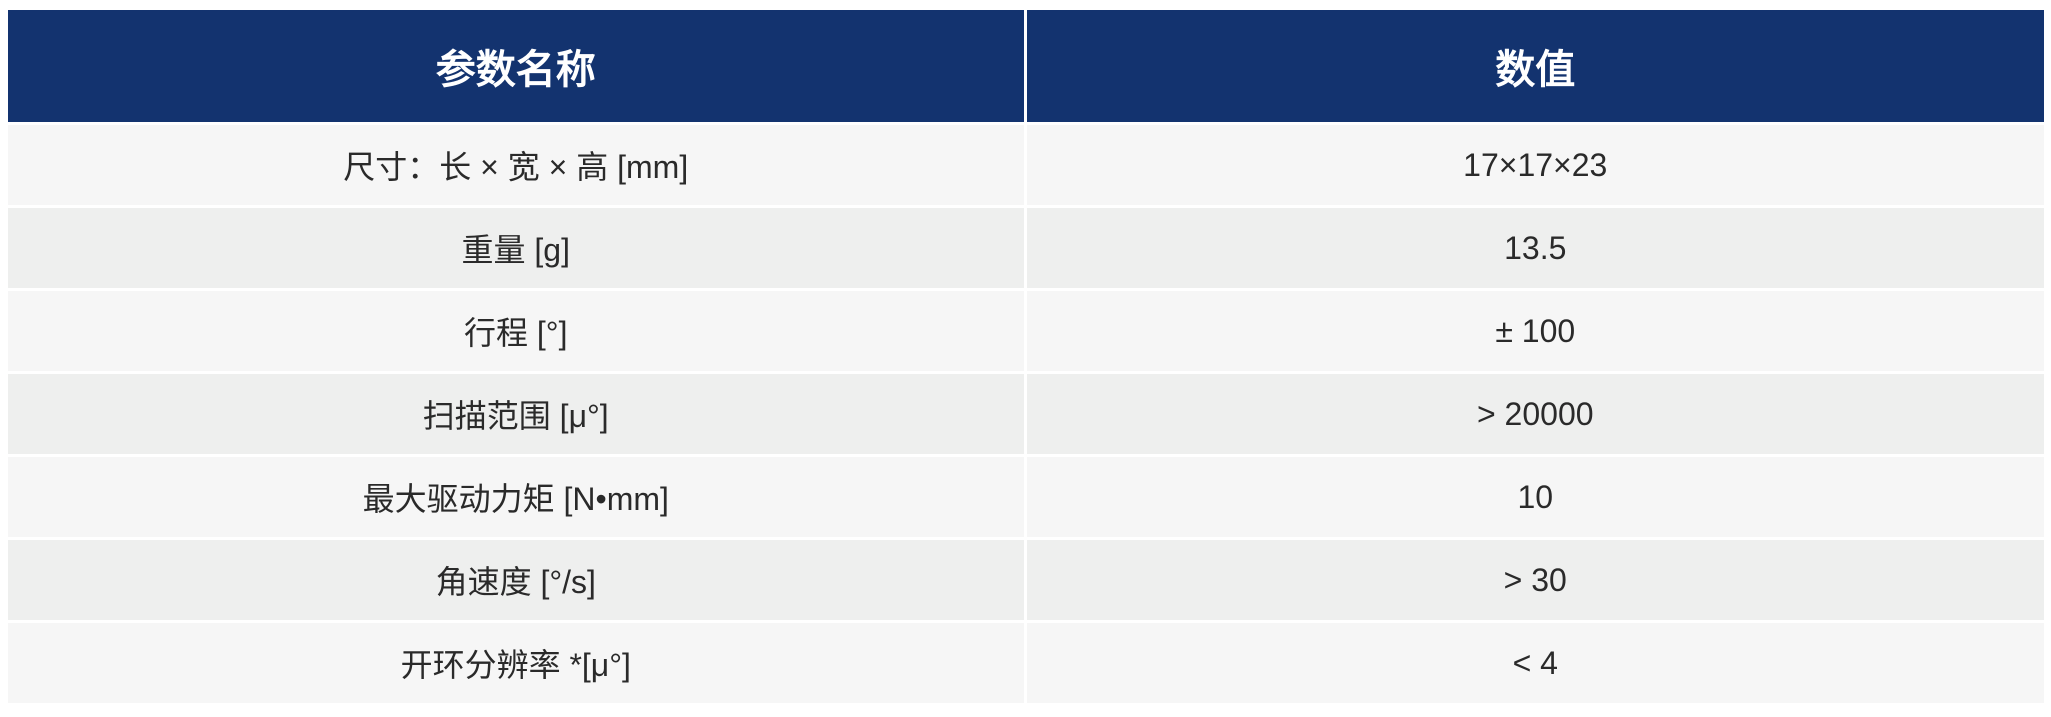  What do you see at coordinates (1533, 67) in the screenshot?
I see `header-cell: 数值` at bounding box center [1533, 67].